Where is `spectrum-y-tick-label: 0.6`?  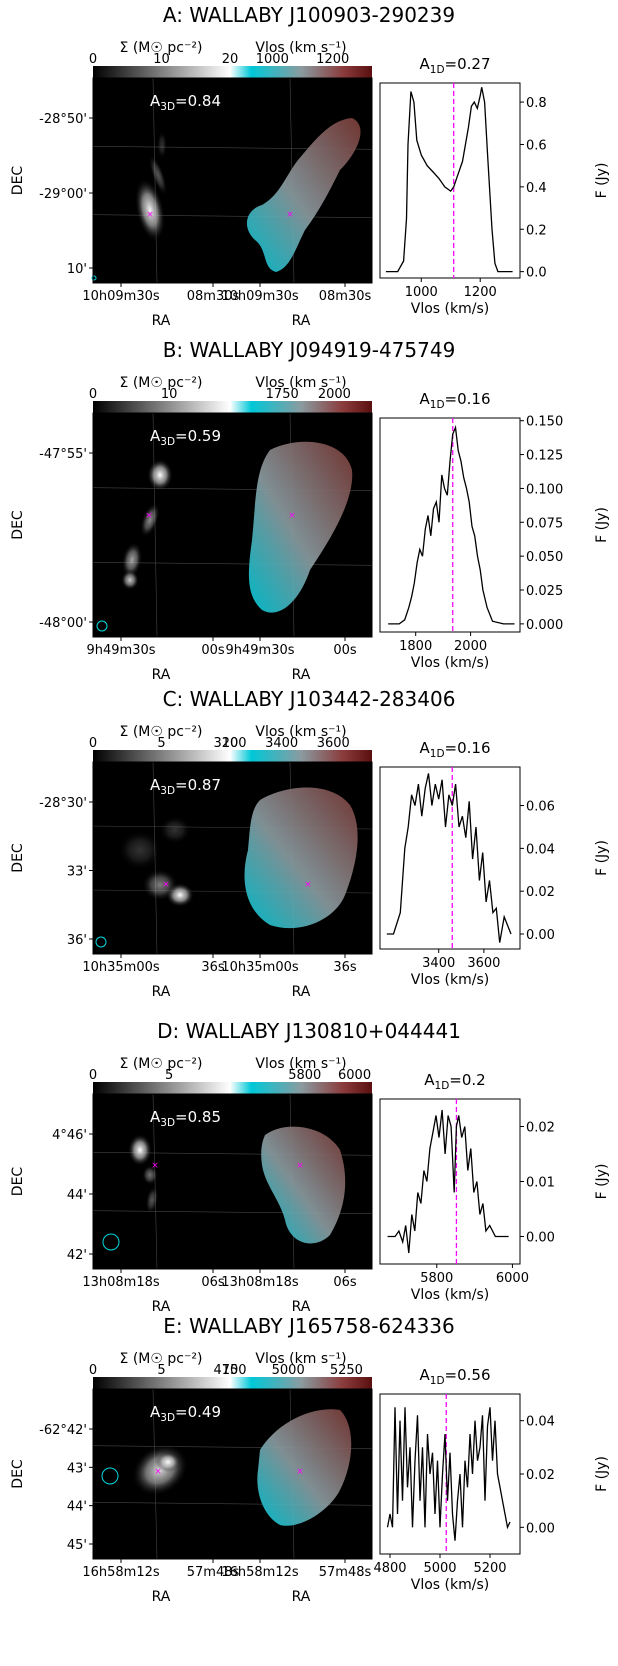 spectrum-y-tick-label: 0.6 is located at coordinates (536, 145).